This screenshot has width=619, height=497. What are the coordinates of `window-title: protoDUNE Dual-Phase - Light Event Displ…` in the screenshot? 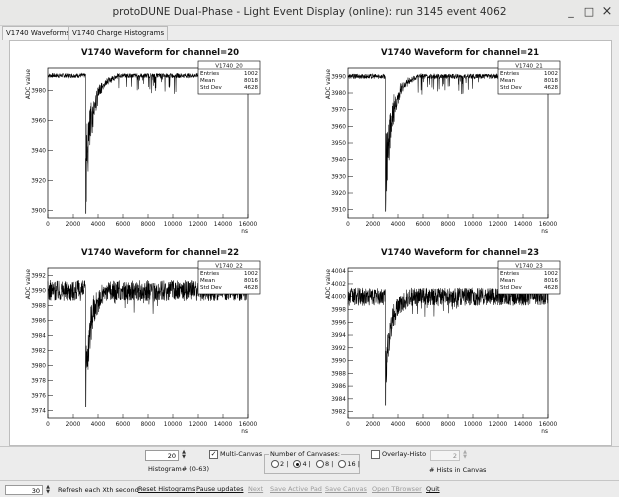 It's located at (309, 12).